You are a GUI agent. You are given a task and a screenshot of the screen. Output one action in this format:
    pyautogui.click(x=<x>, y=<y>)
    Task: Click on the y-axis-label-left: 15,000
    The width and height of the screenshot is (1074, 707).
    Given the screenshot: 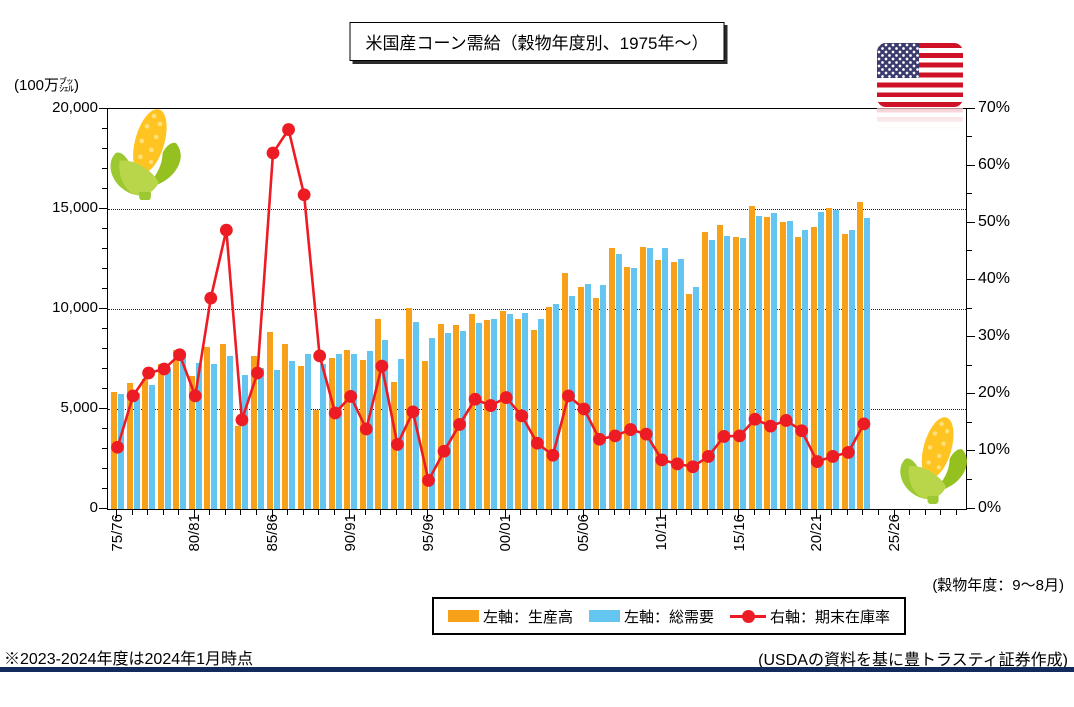 What is the action you would take?
    pyautogui.click(x=75, y=207)
    